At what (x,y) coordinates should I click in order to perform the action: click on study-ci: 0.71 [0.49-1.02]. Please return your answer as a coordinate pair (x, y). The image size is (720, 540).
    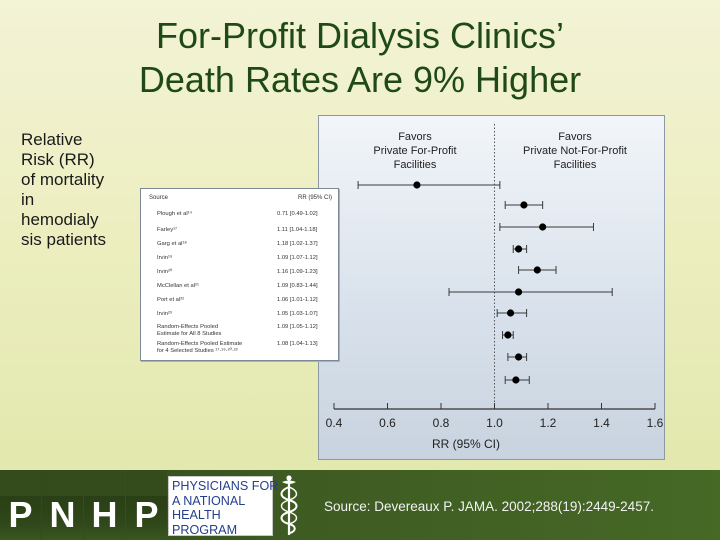
    Looking at the image, I should click on (297, 214).